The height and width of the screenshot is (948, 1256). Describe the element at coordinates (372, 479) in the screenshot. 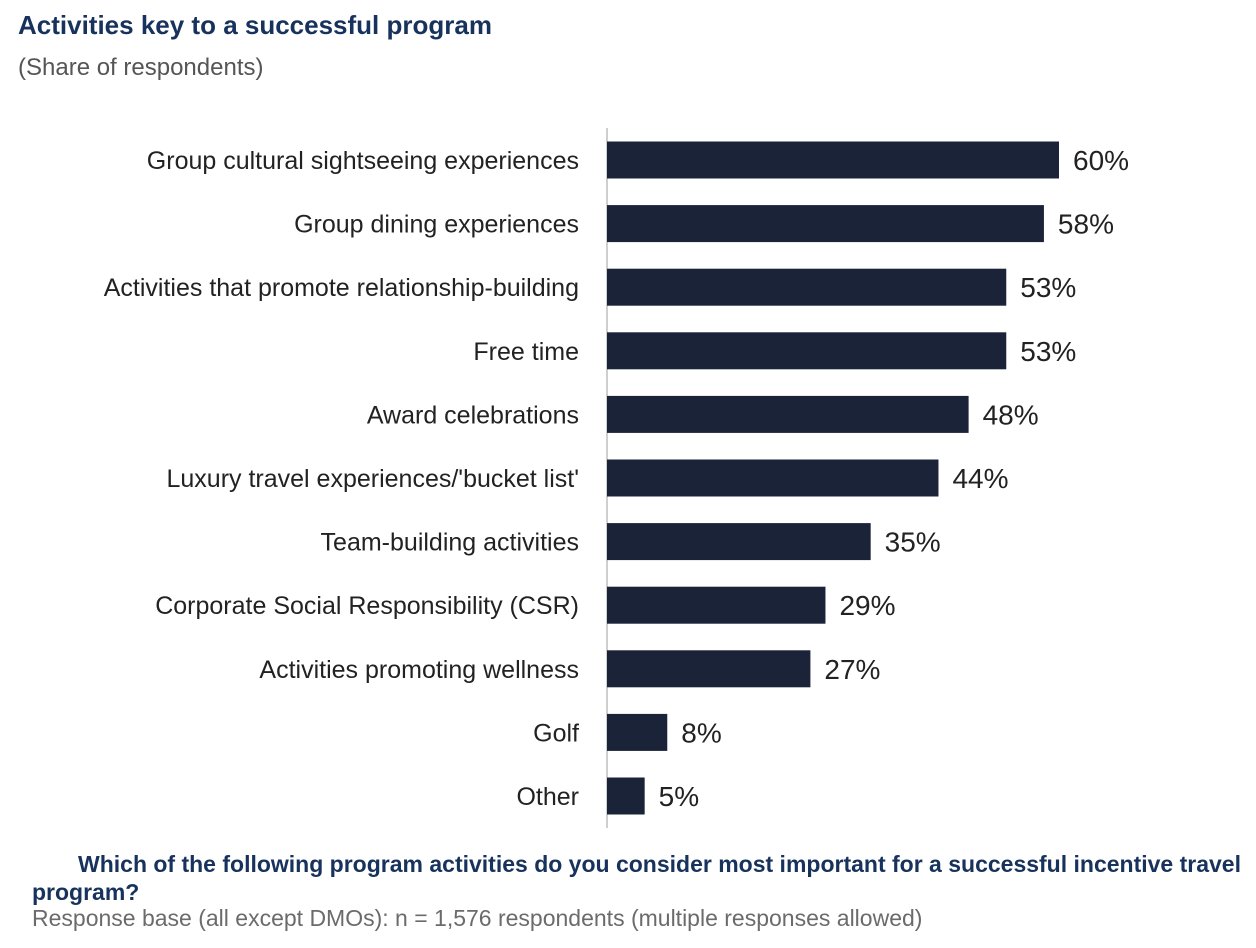

I see `category-label: Luxury travel experiences/'bucket list'` at that location.